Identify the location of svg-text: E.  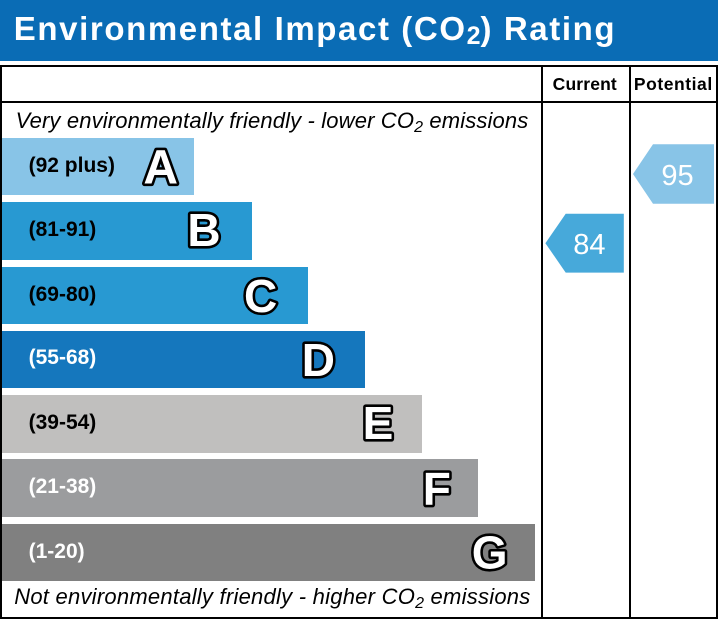
(378, 423).